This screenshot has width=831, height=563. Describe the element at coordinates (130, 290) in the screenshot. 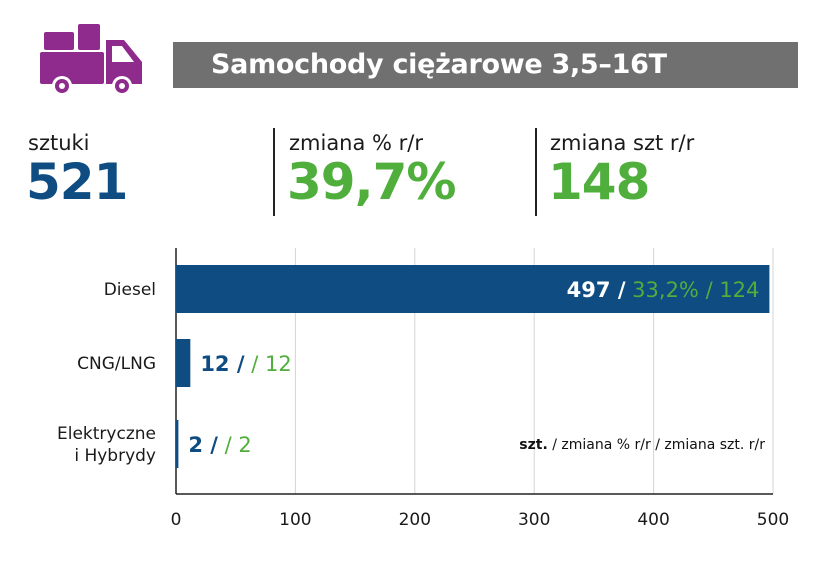

I see `category-label: Diesel` at that location.